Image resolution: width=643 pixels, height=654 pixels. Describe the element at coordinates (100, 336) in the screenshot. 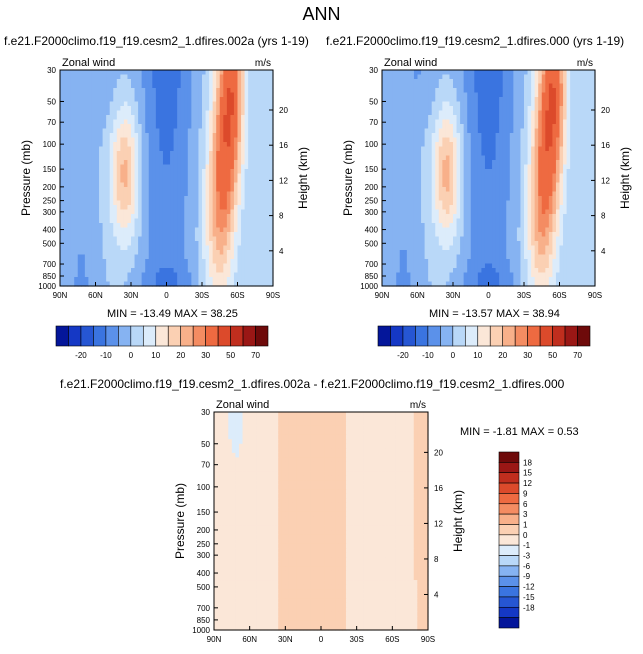

I see `colorbar-swatch` at that location.